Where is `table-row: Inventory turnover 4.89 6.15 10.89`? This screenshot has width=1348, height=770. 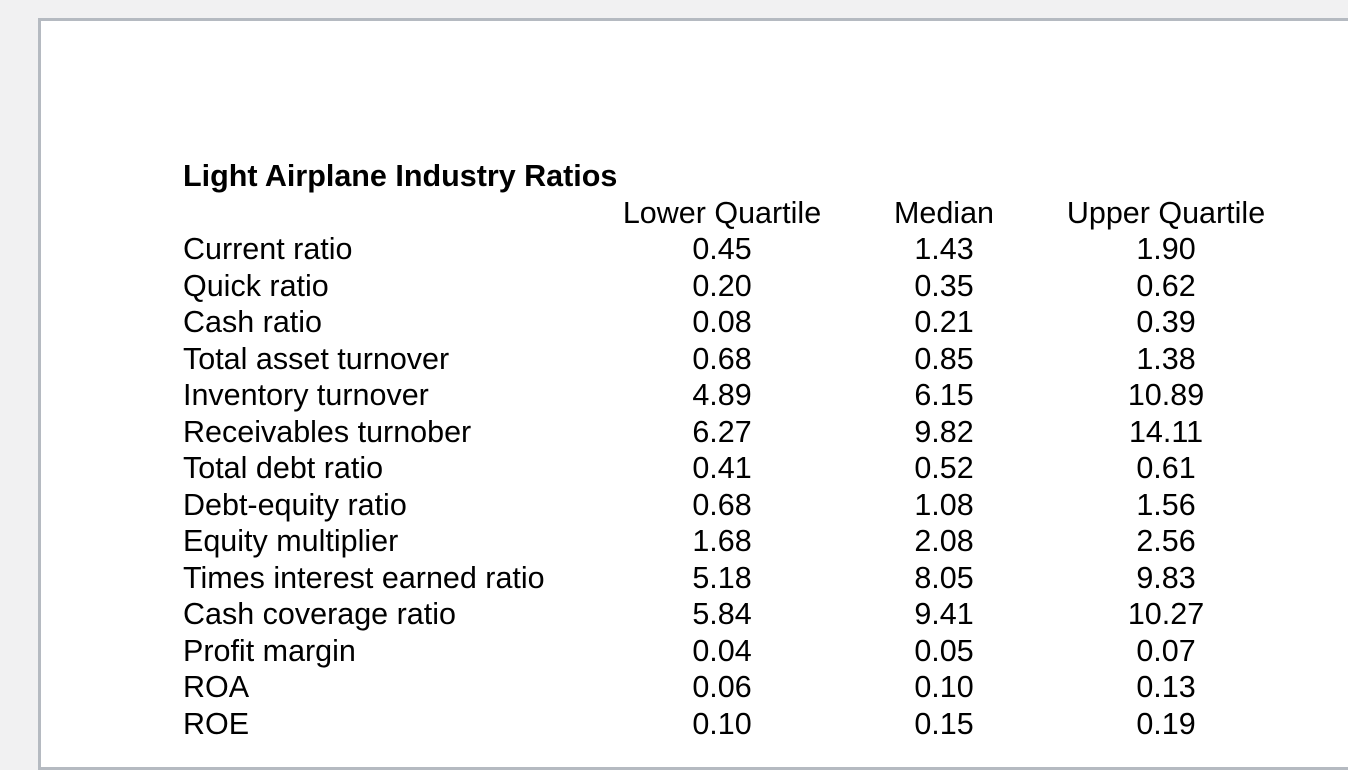
table-row: Inventory turnover 4.89 6.15 10.89 is located at coordinates (730, 395).